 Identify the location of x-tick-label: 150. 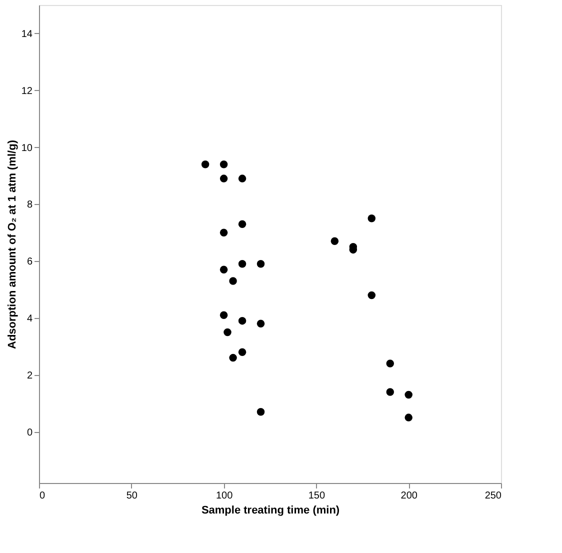
(317, 496).